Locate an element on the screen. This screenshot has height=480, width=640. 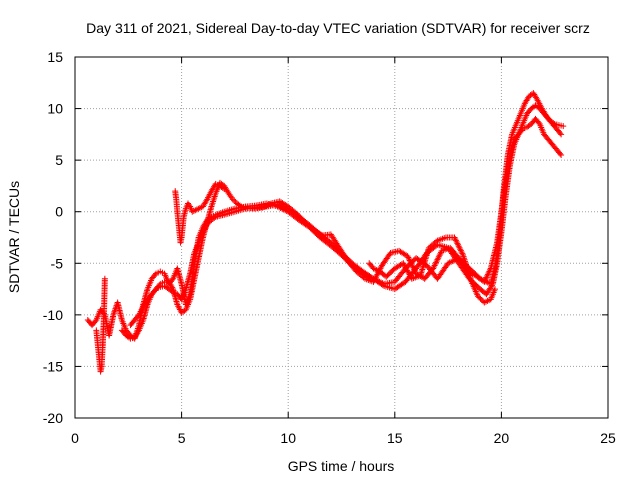
x-tick-label: 25 is located at coordinates (608, 438).